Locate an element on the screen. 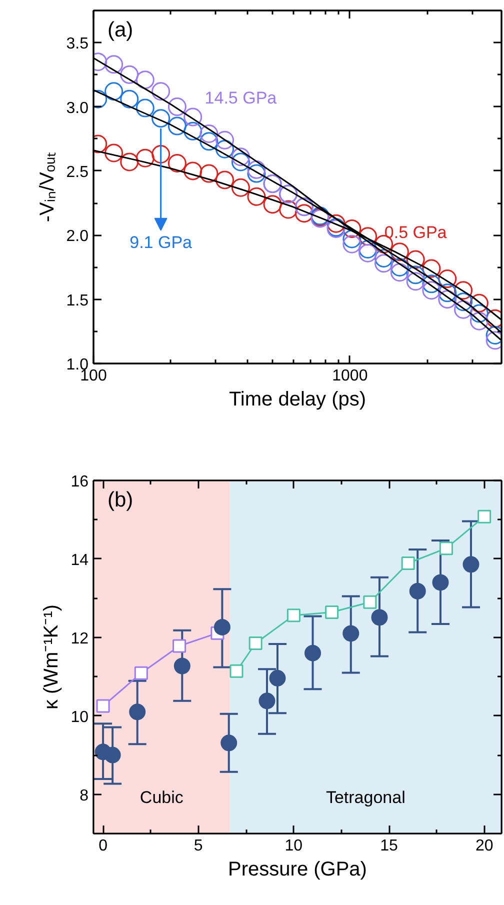 The image size is (504, 905). y-tick-label: 1.5 is located at coordinates (77, 301).